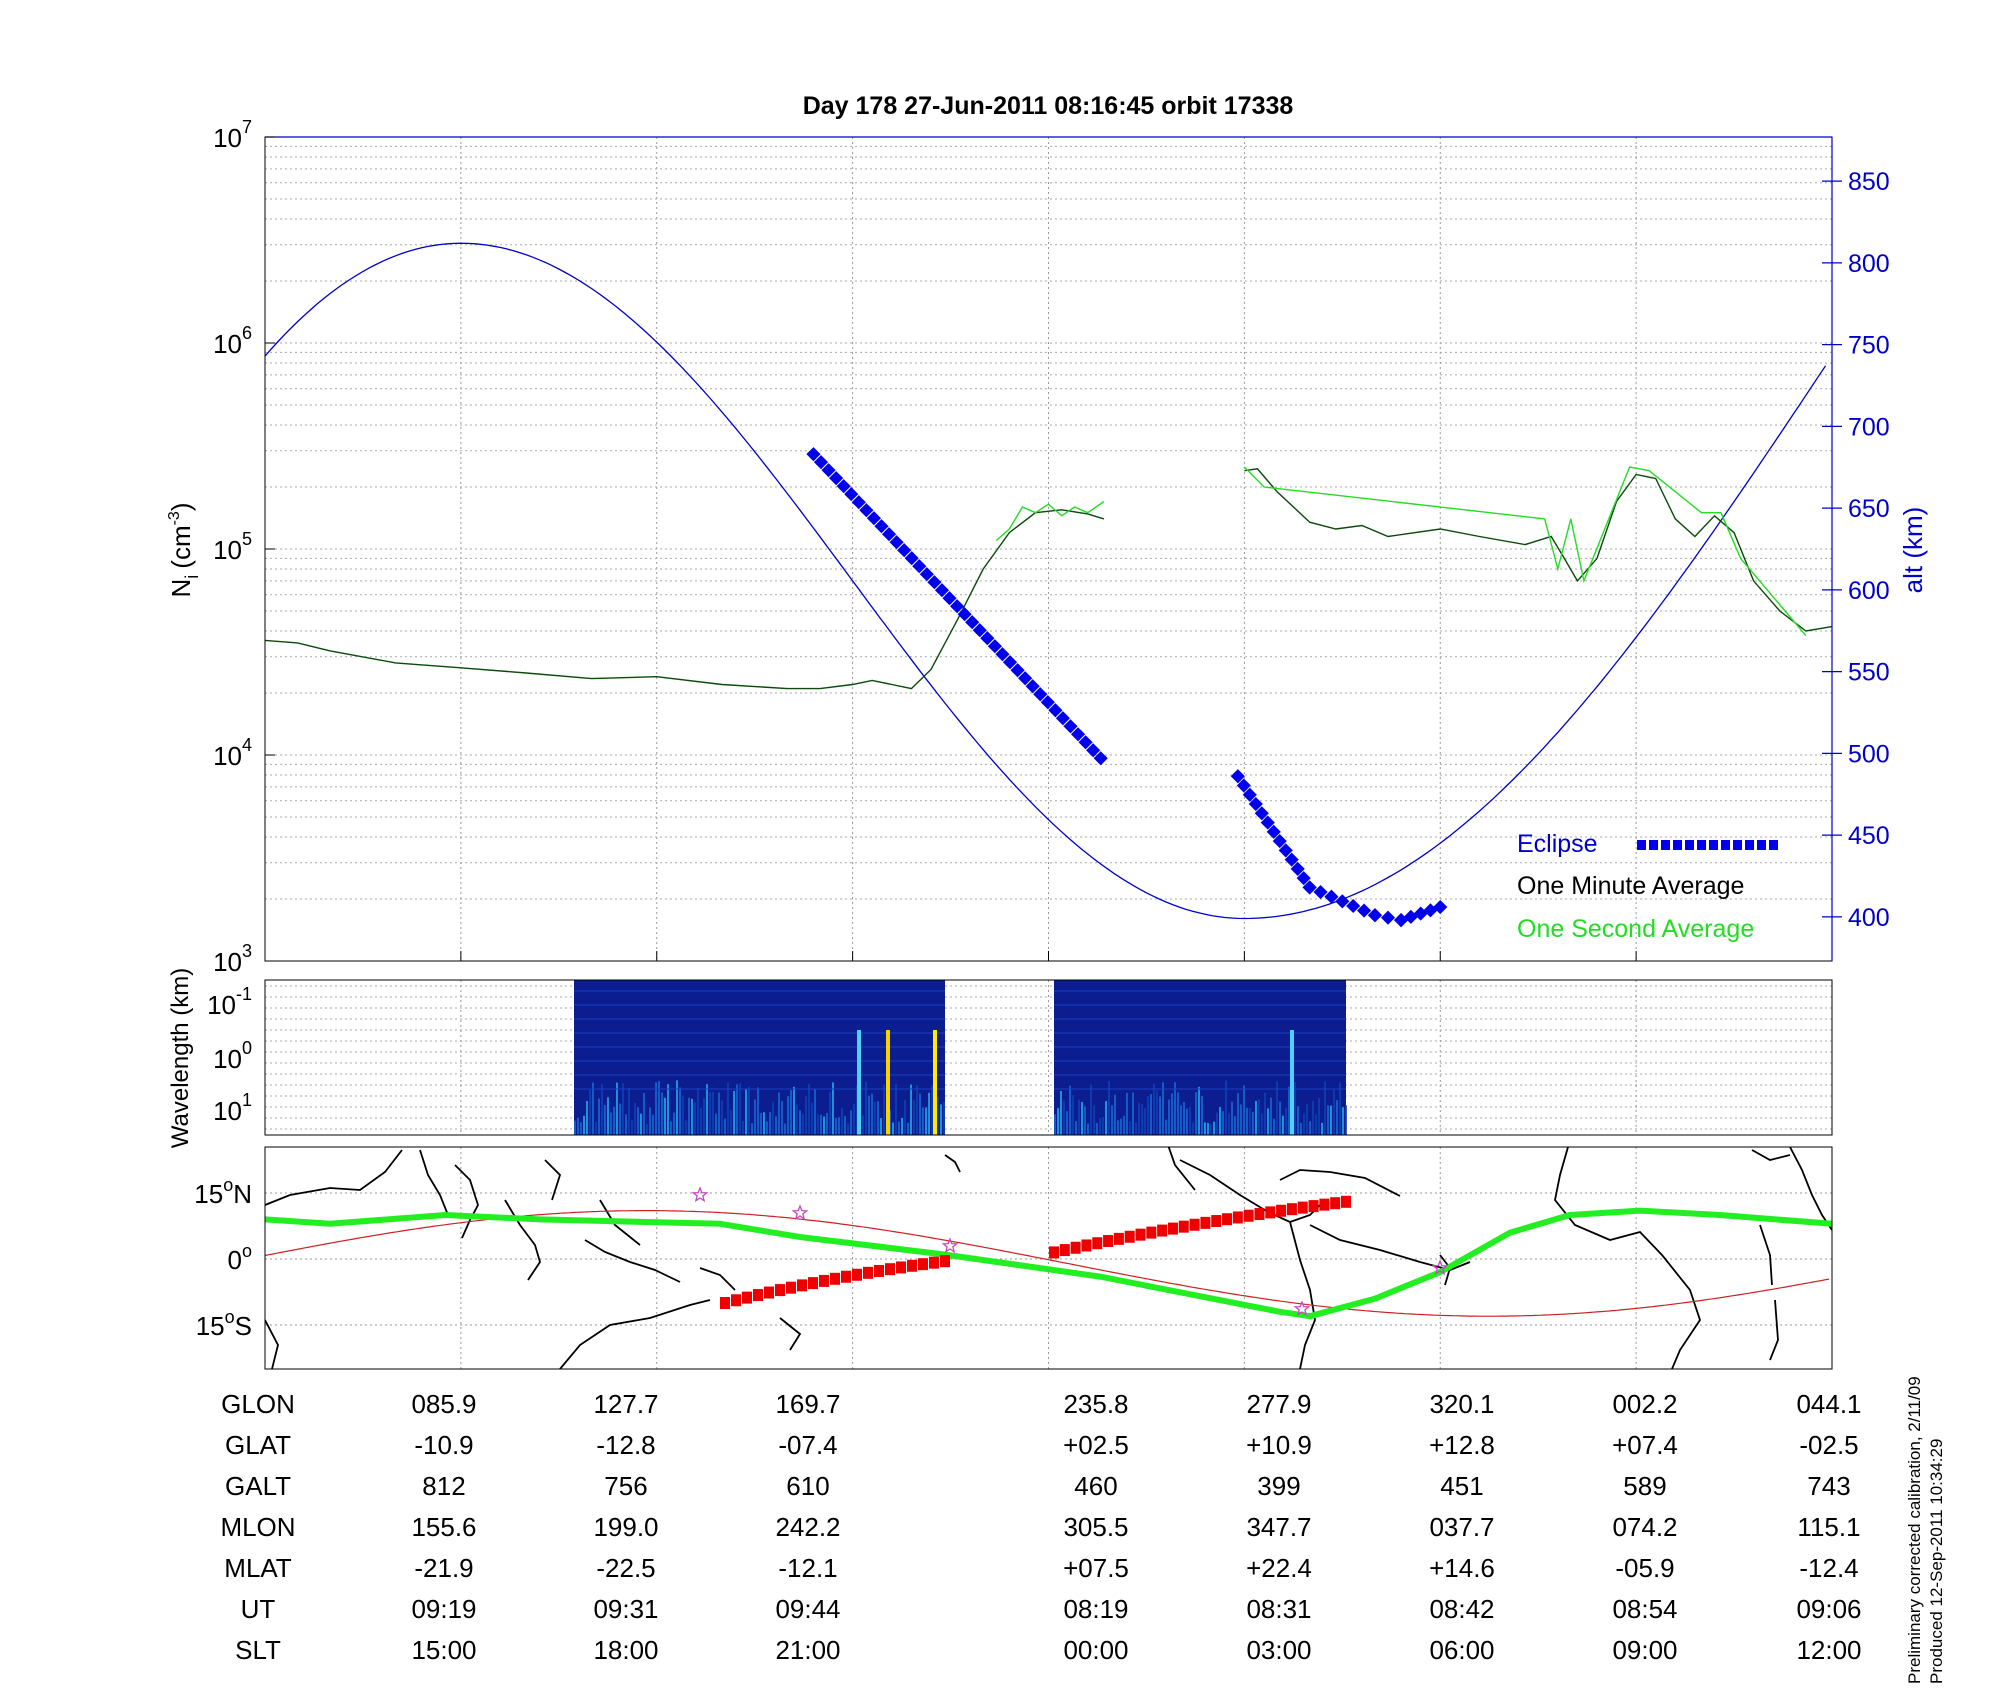  I want to click on table-cell: 127.7, so click(625, 1404).